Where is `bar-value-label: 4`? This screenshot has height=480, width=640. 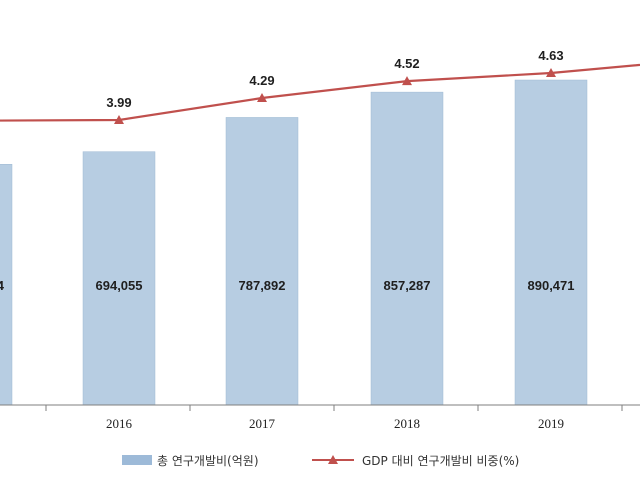
bar-value-label: 4 is located at coordinates (2, 285).